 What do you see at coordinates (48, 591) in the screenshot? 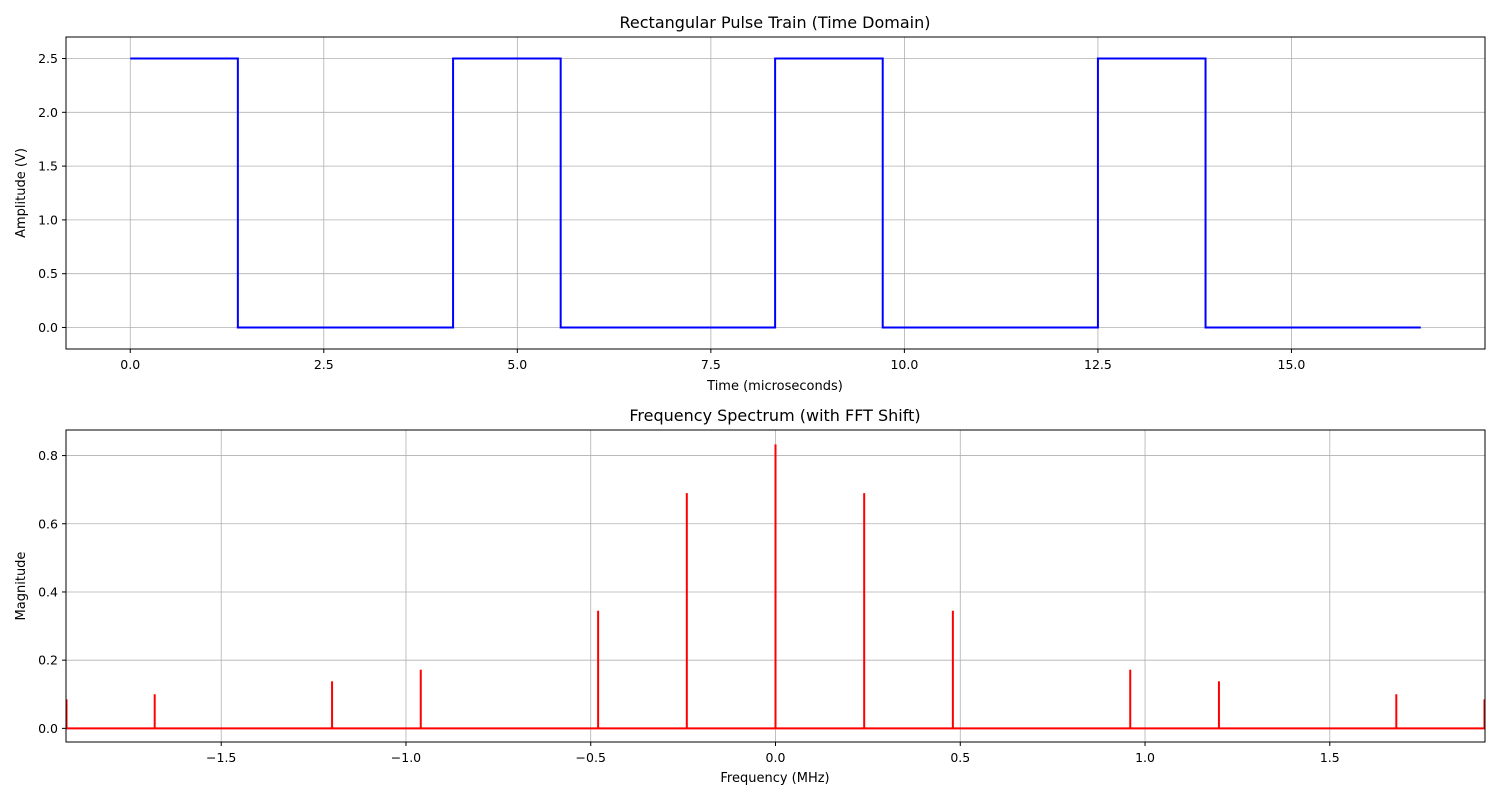
I see `y-tick-label: 0.4` at bounding box center [48, 591].